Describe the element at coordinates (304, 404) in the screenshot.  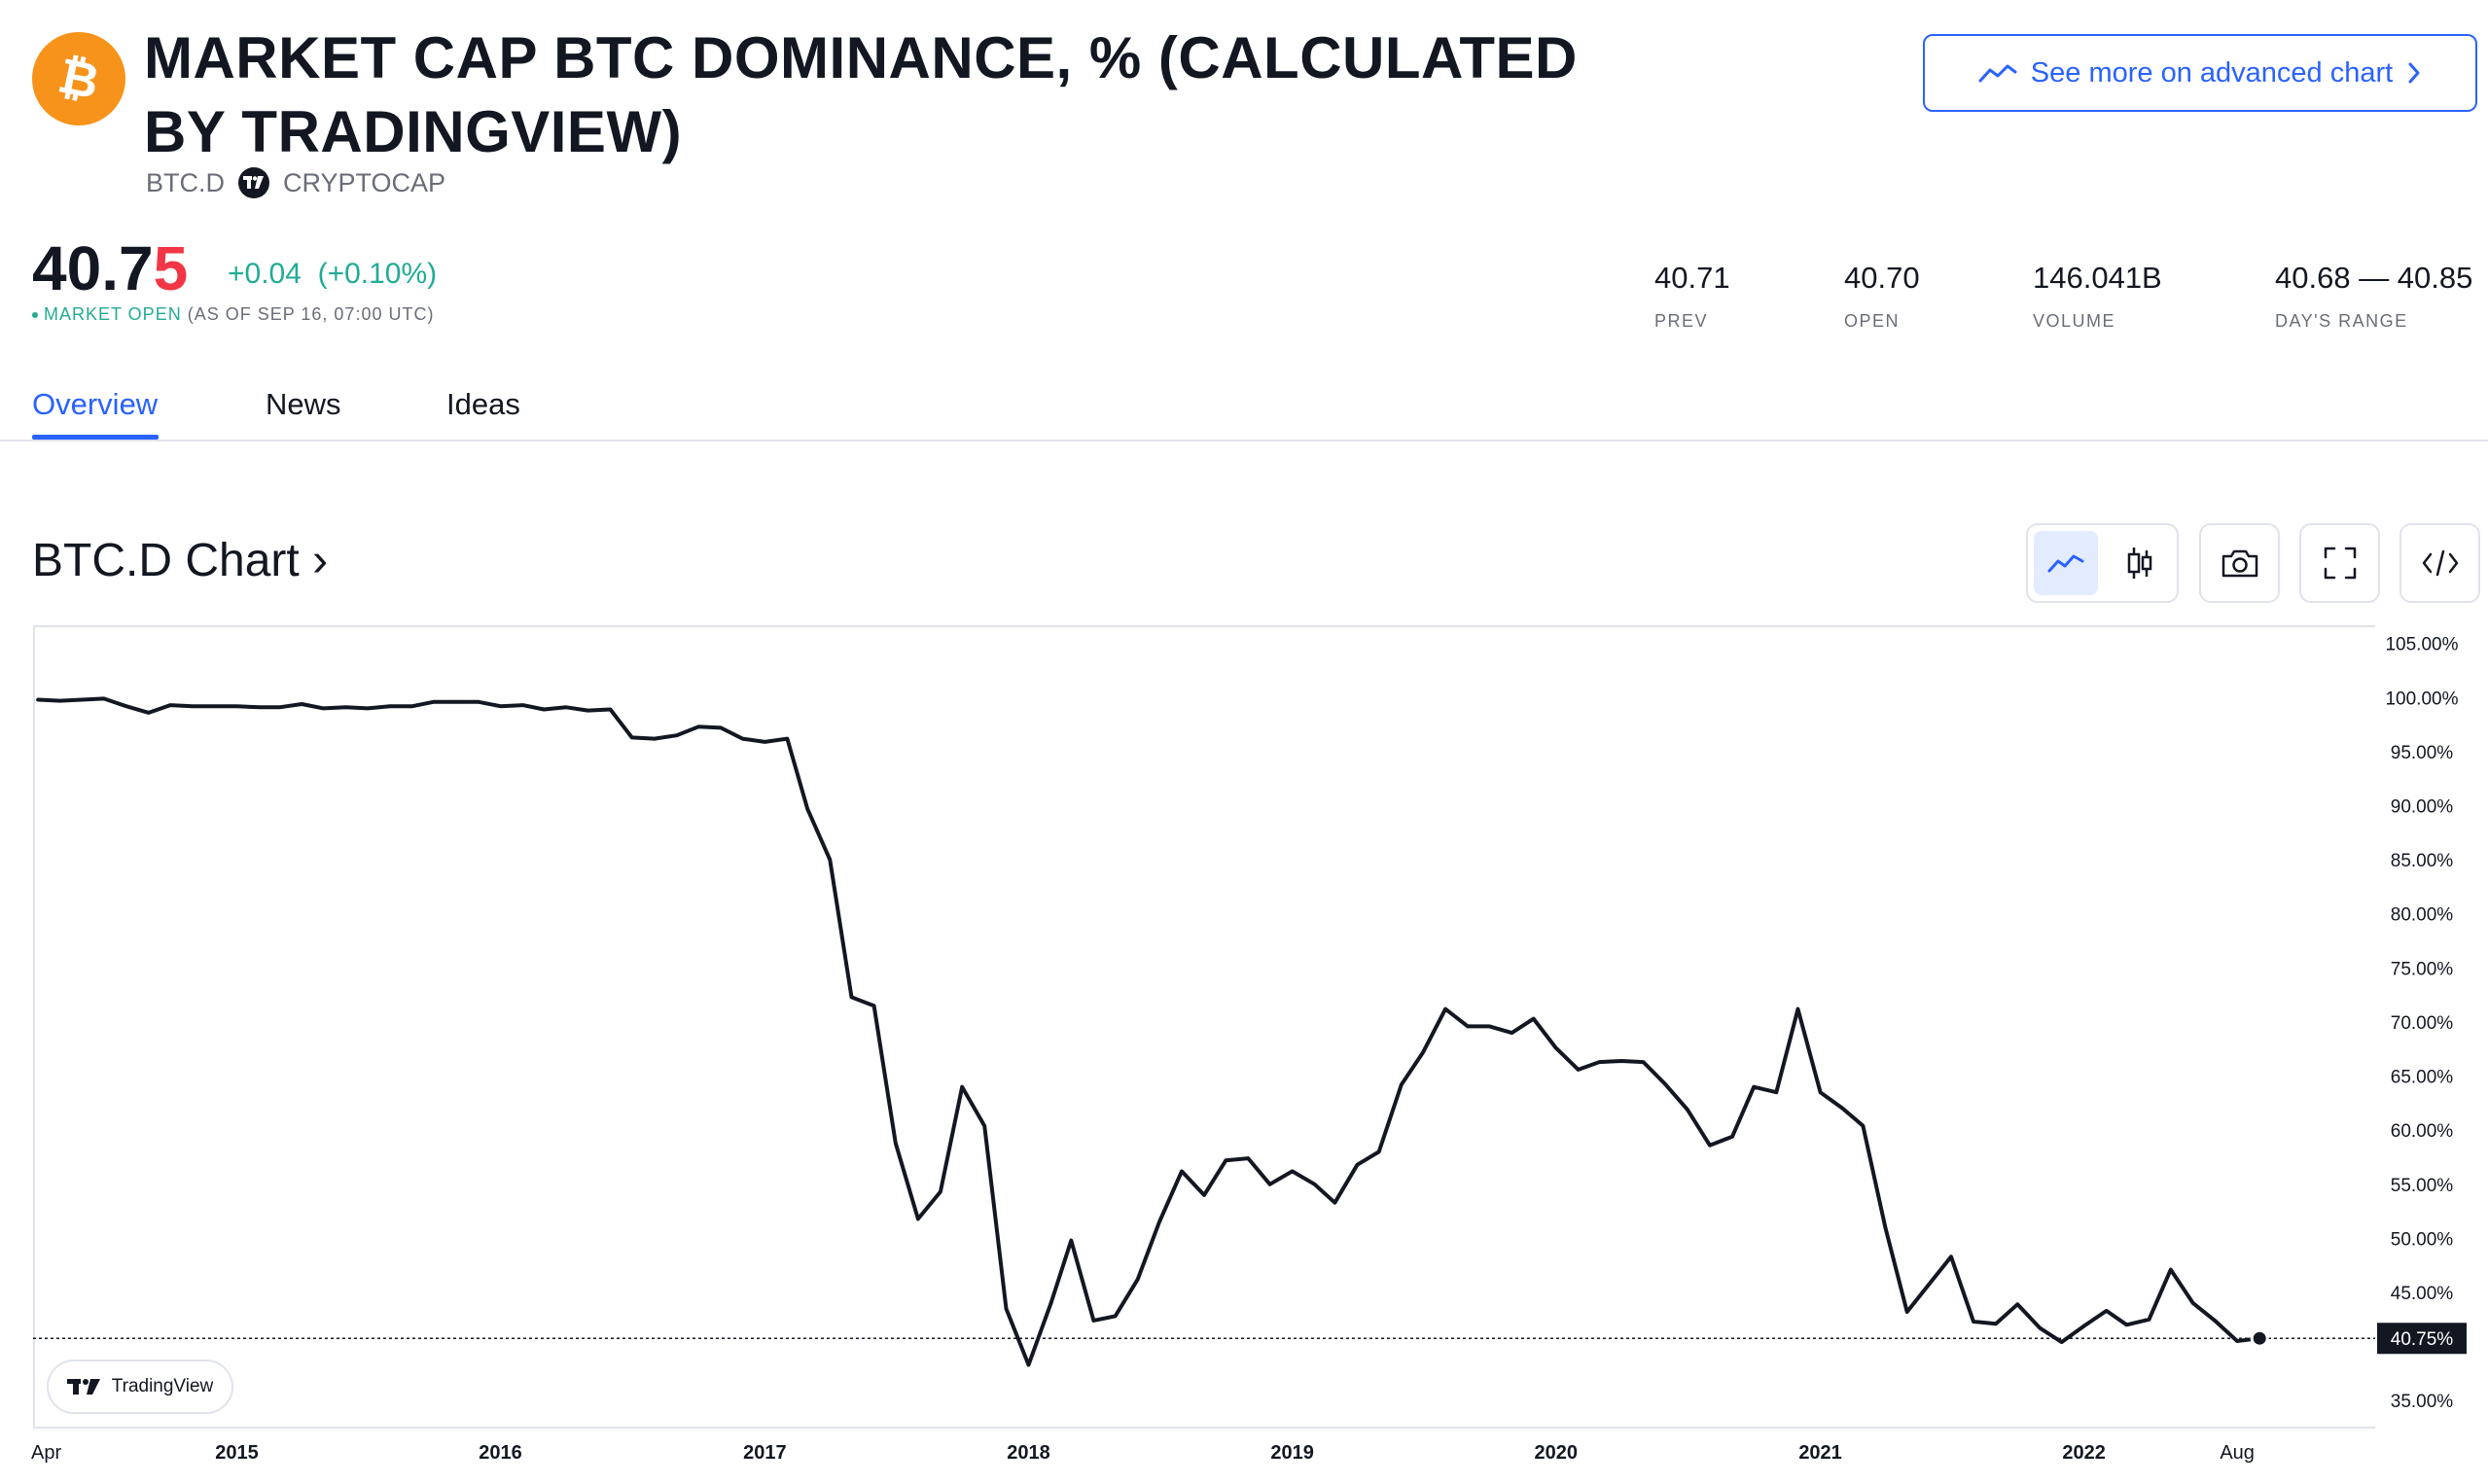
I see `tab-news: News` at that location.